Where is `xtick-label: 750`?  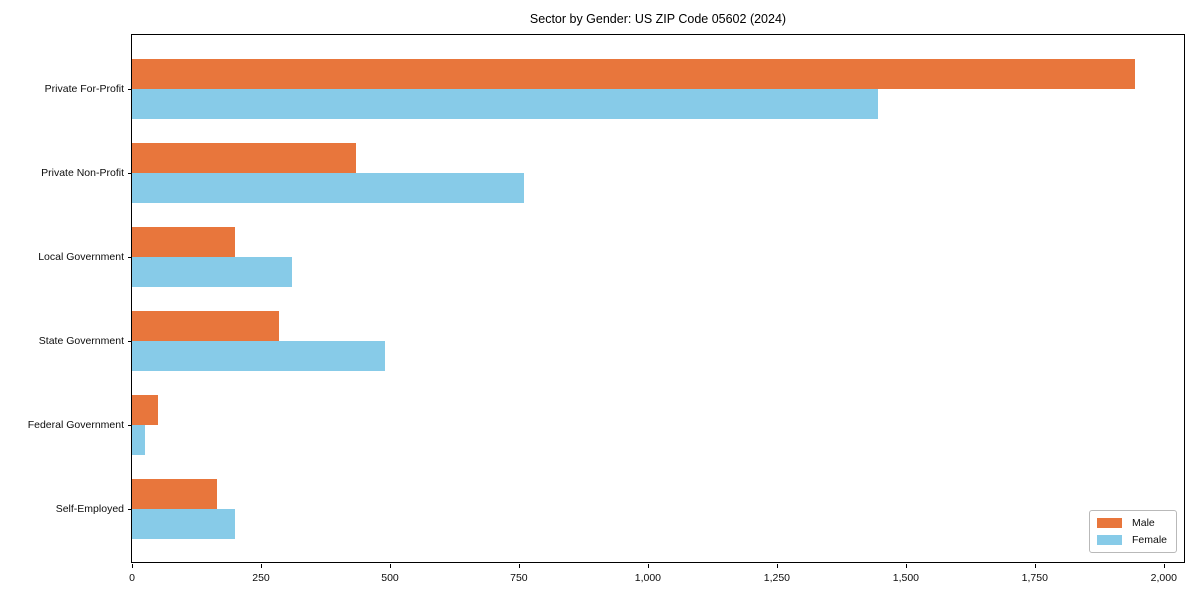
xtick-label: 750 is located at coordinates (519, 578).